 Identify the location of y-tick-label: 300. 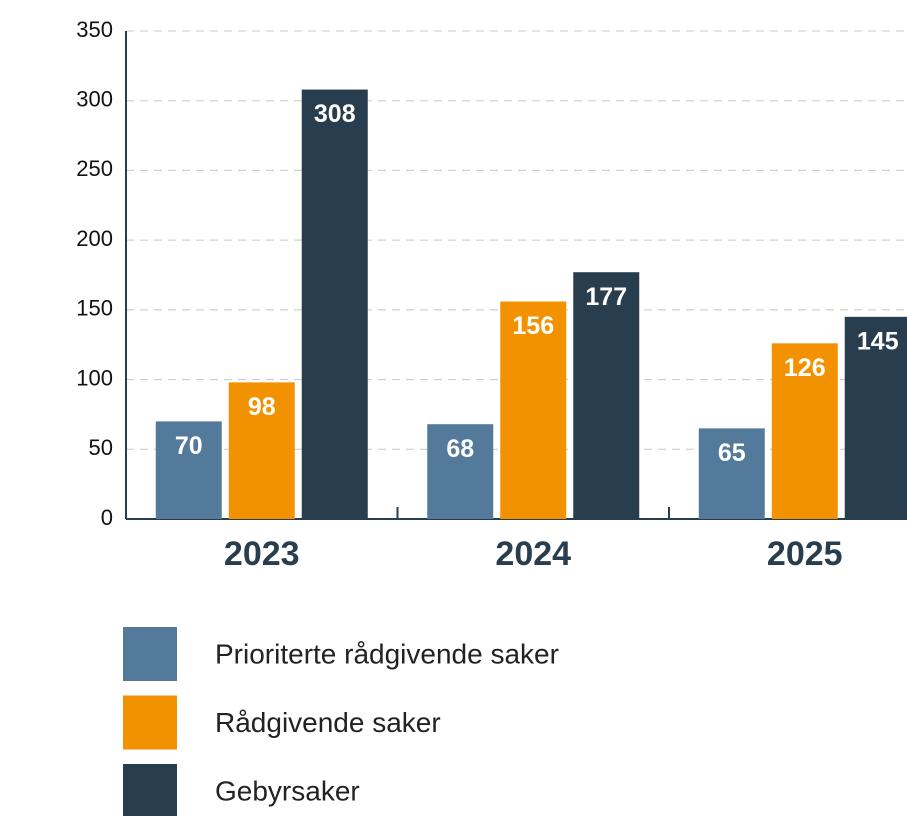
(94, 99).